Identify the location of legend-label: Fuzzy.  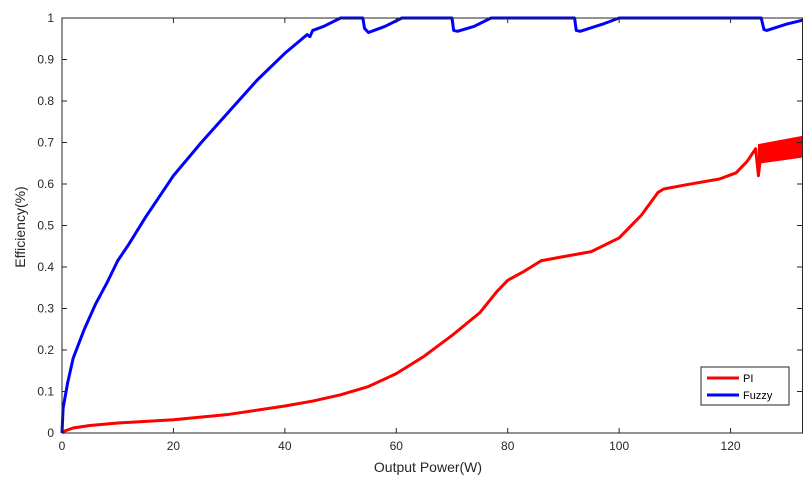
(758, 396).